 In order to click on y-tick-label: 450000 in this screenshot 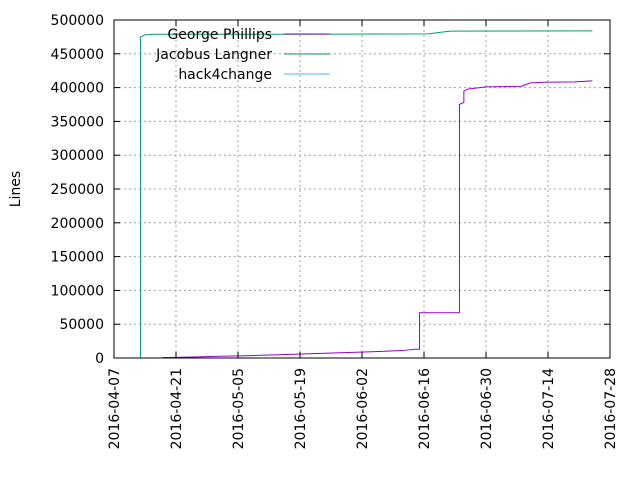, I will do `click(77, 55)`.